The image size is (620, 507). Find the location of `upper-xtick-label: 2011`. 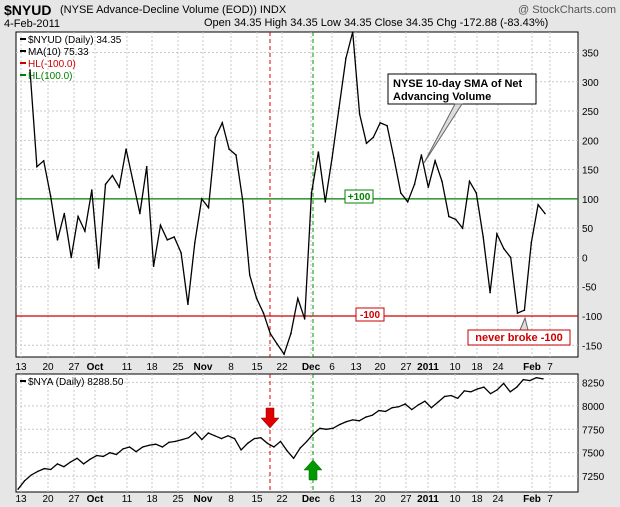

upper-xtick-label: 2011 is located at coordinates (428, 367).